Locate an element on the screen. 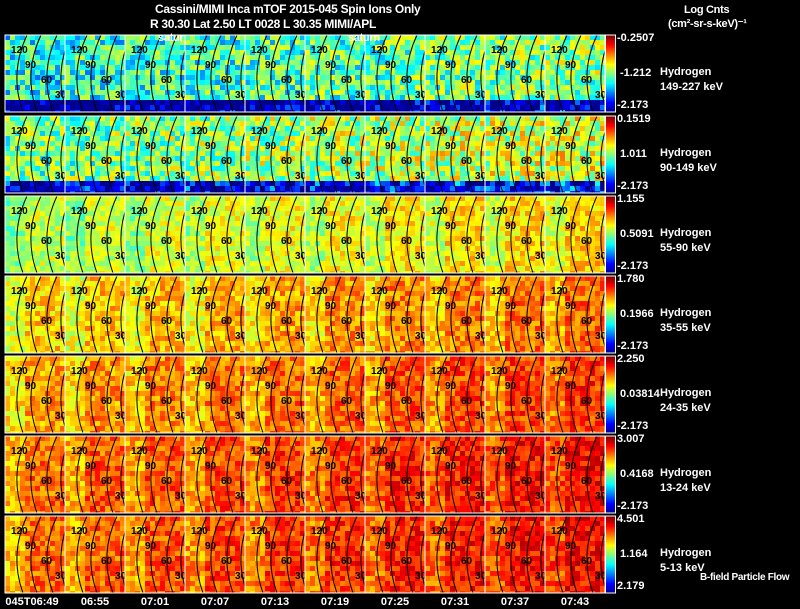  contour-line is located at coordinates (112, 73).